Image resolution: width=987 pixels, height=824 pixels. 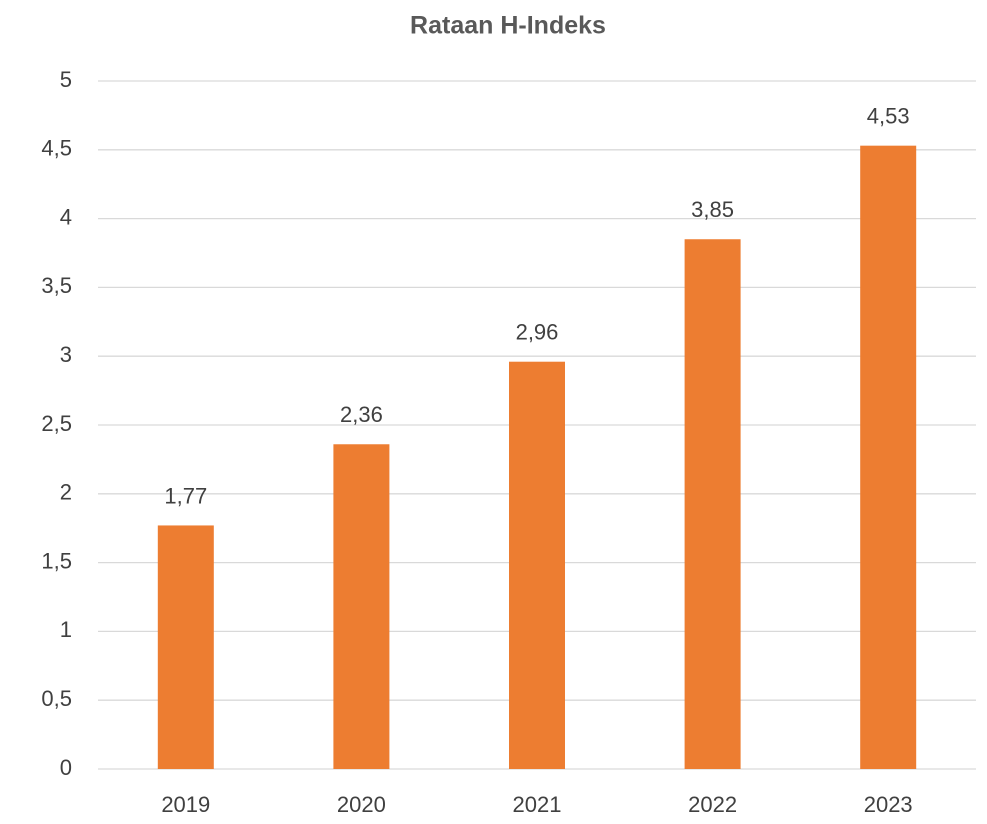 I want to click on x-tick-label: 2019, so click(x=185, y=804).